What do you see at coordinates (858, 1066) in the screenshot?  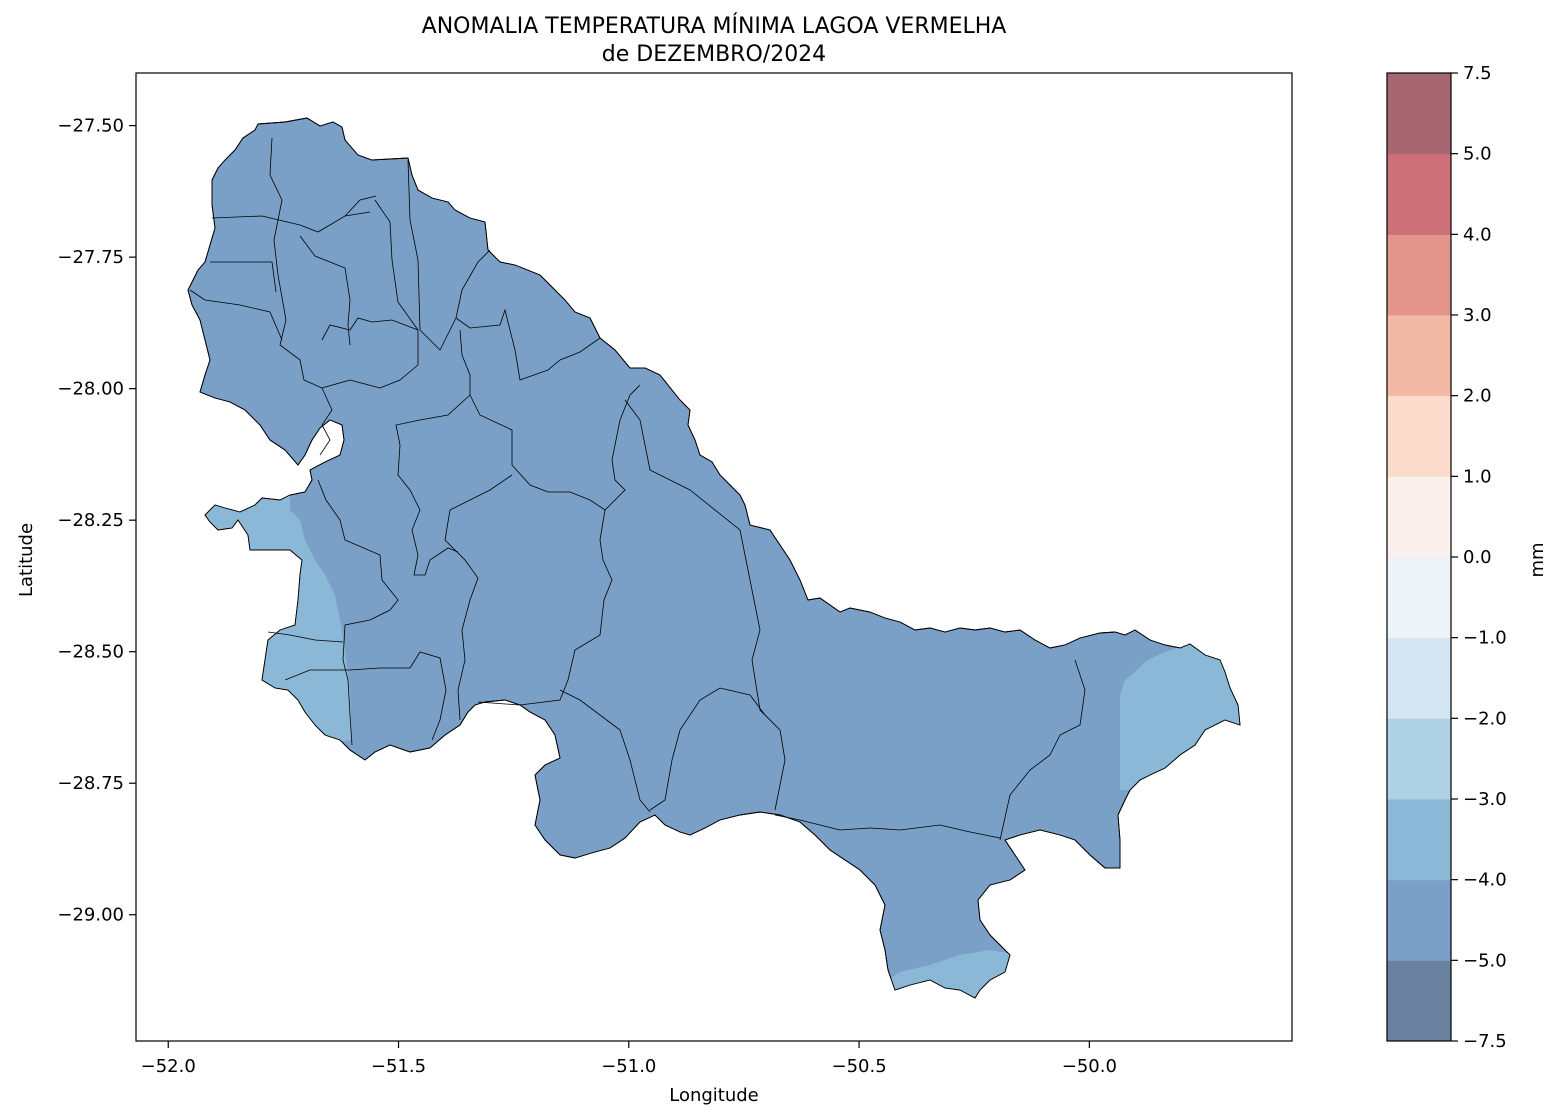 I see `x-tick-label: −50.5` at bounding box center [858, 1066].